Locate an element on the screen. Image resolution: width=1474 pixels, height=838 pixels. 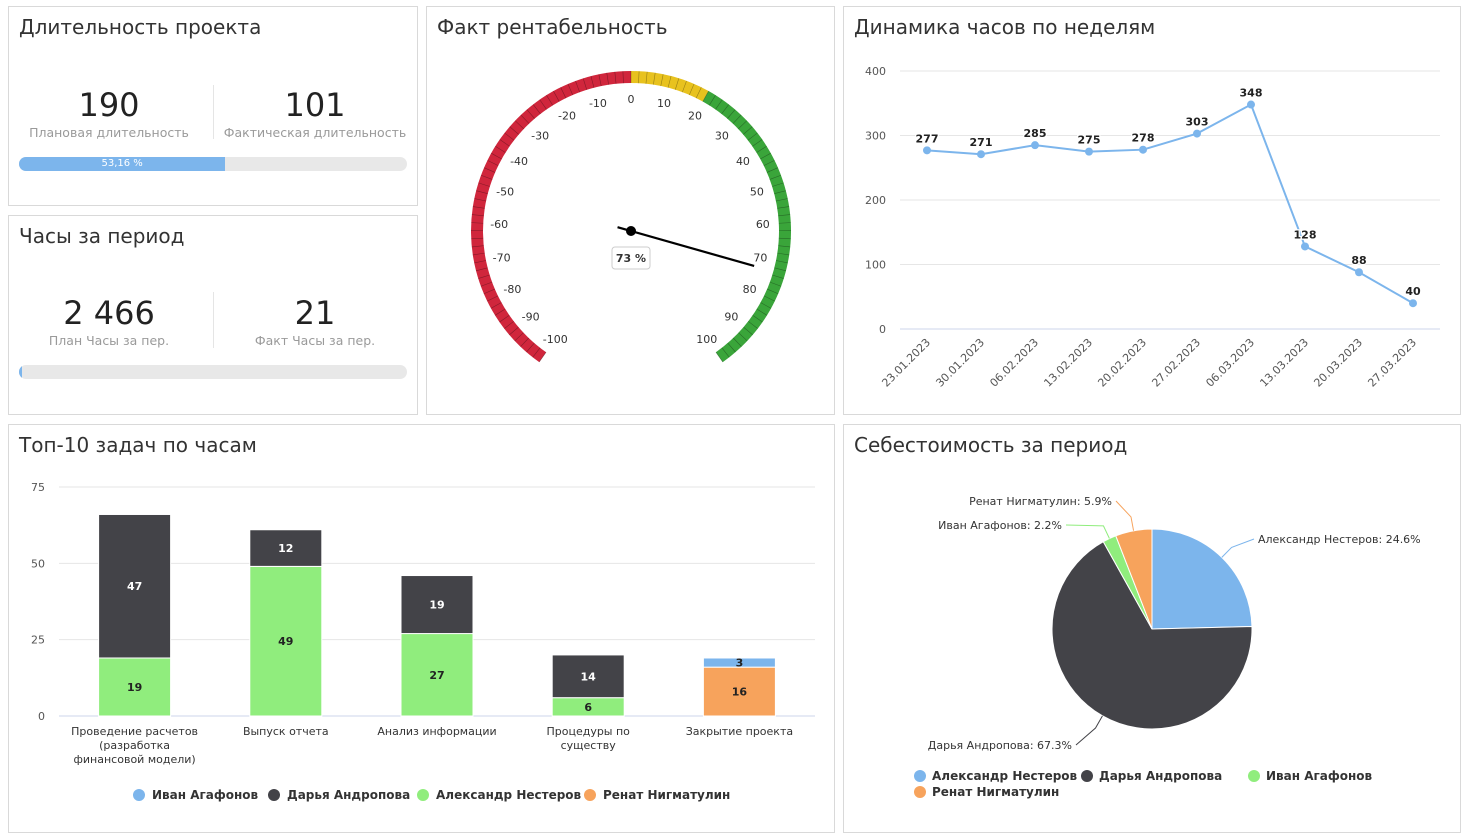
hours-fact-value: 21 is located at coordinates (315, 313).